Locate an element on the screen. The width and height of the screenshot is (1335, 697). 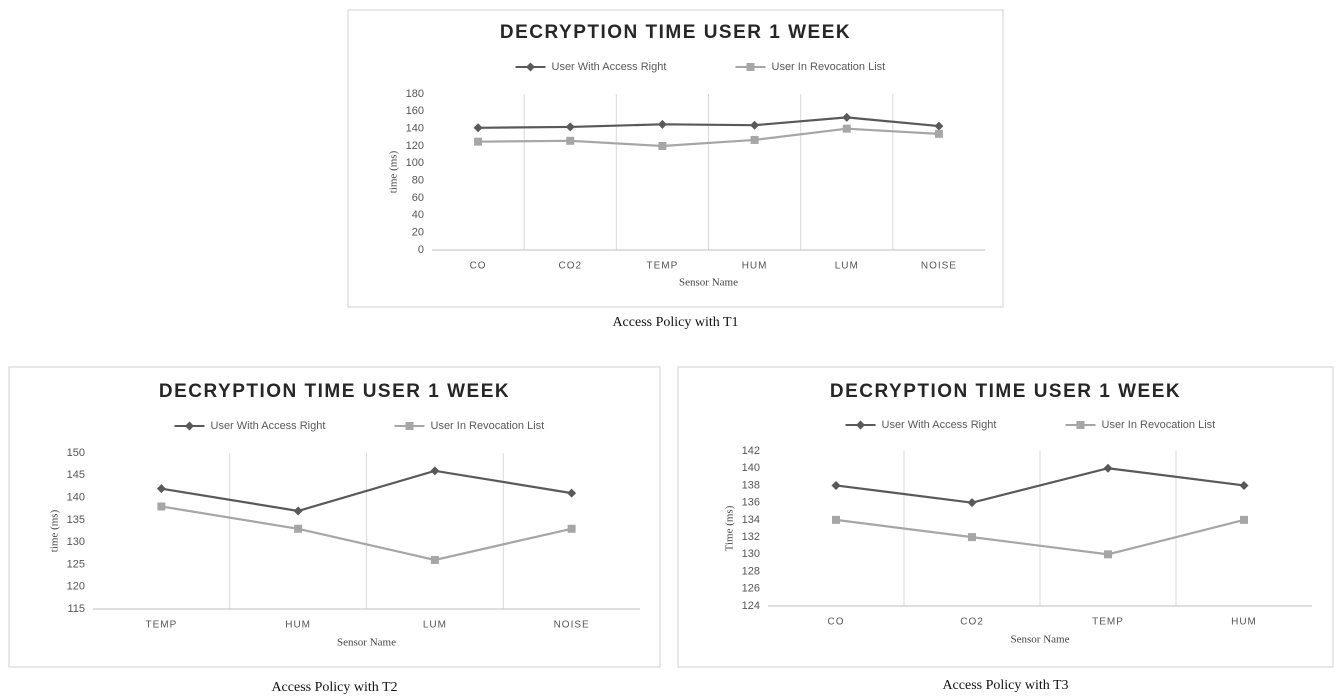
y-tick-label: 40 is located at coordinates (418, 215).